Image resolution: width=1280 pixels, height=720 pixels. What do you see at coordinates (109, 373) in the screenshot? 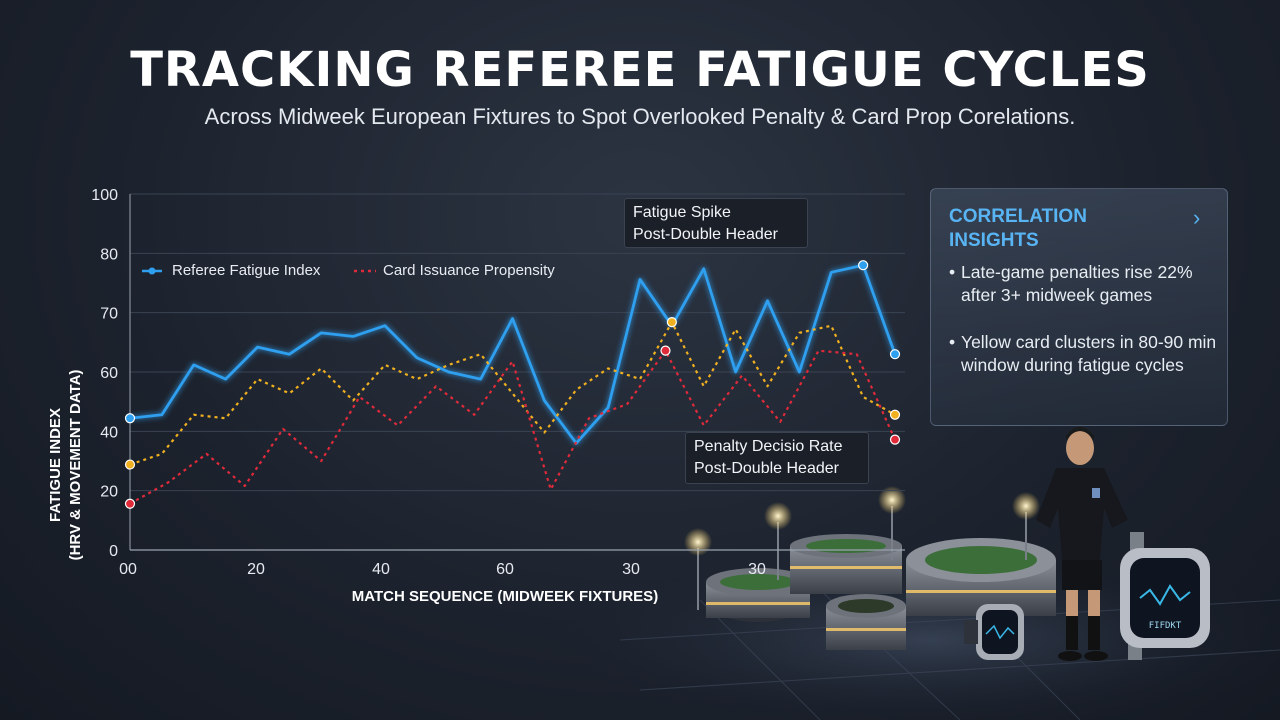
I see `y-tick-label: 60` at bounding box center [109, 373].